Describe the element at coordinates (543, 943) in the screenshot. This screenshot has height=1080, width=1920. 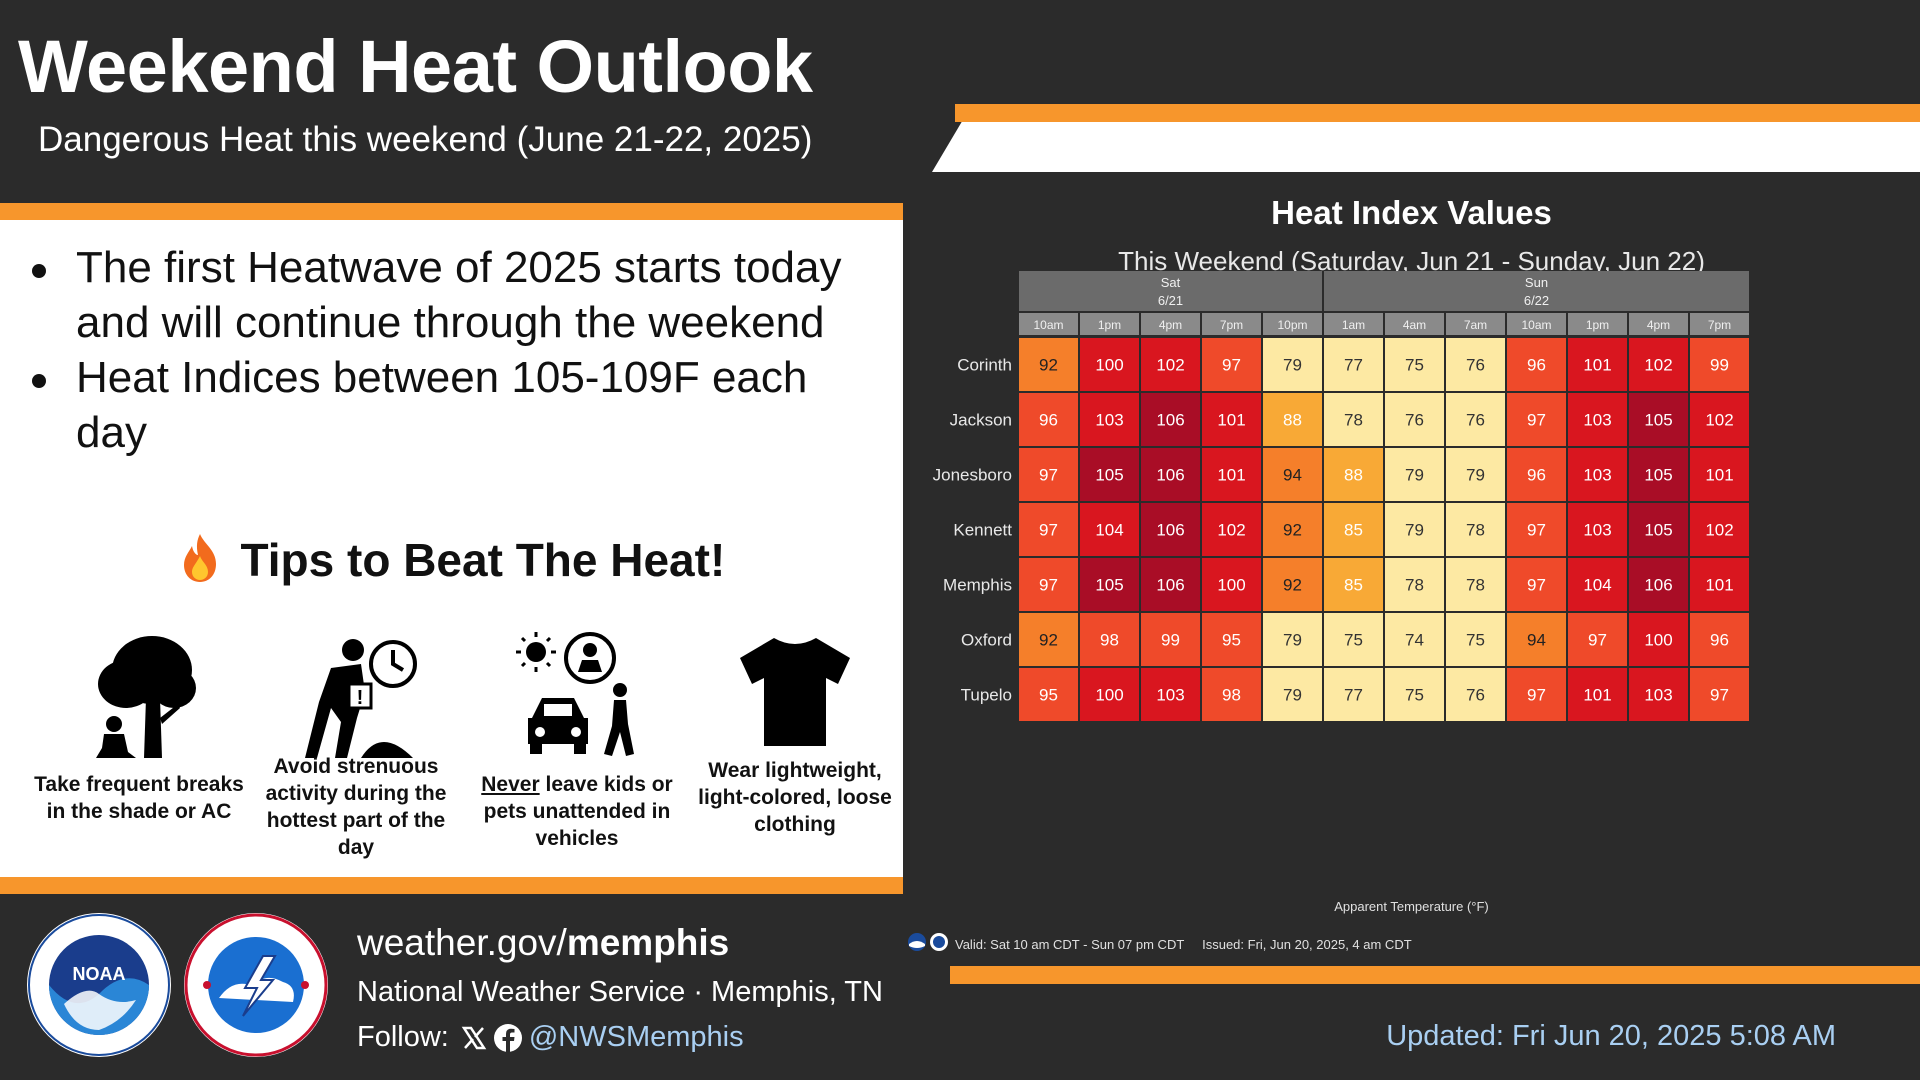
I see `website-link: weather.gov/memphis` at that location.